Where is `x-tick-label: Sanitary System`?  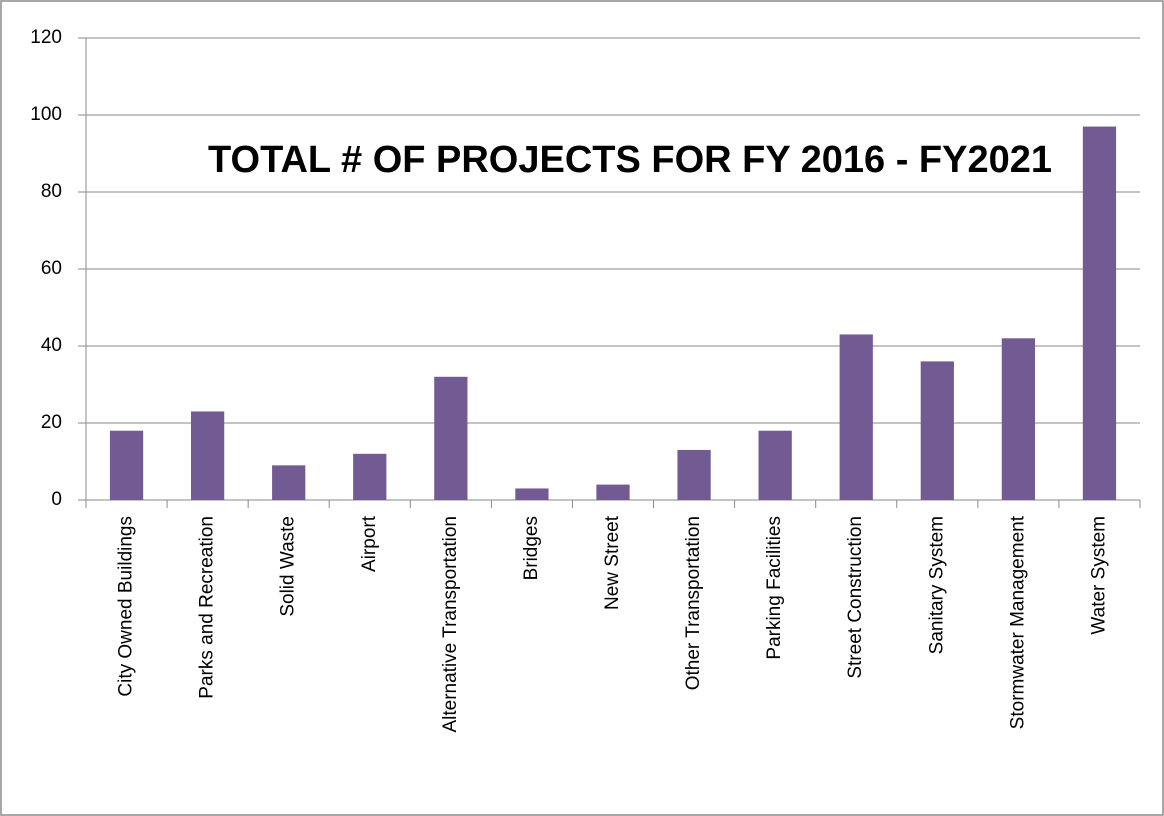
x-tick-label: Sanitary System is located at coordinates (936, 585).